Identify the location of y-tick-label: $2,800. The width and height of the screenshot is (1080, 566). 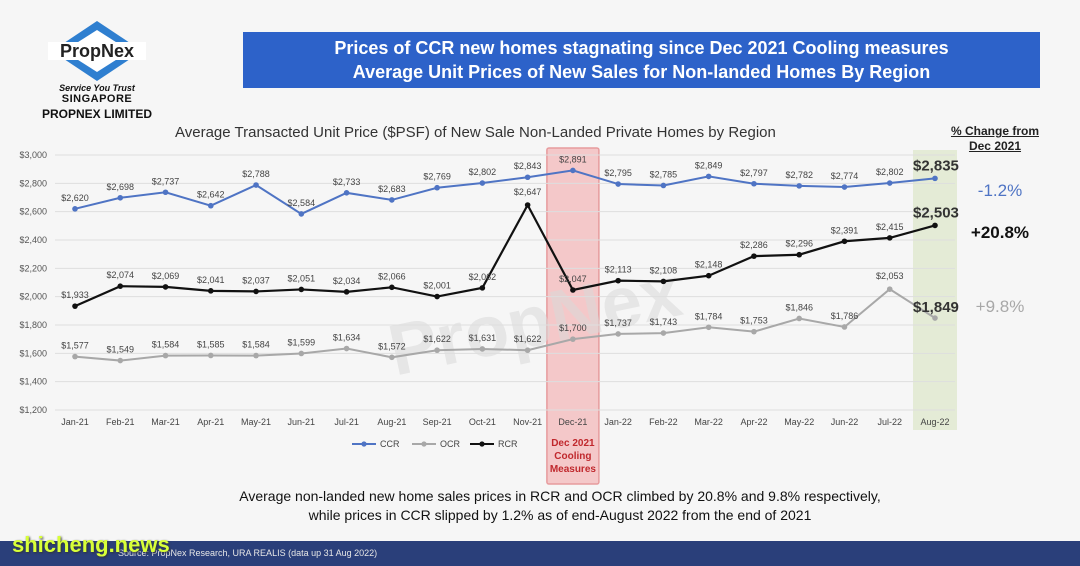
(33, 183).